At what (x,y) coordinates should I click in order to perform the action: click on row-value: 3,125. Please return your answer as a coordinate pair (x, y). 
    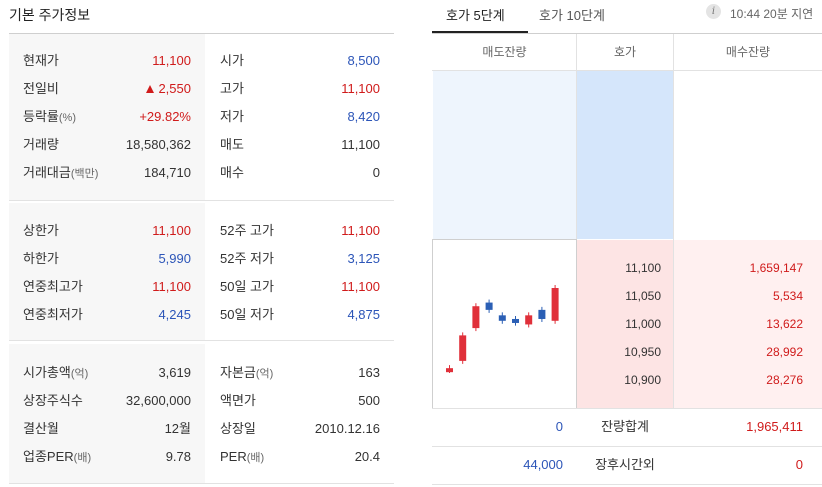
    Looking at the image, I should click on (363, 258).